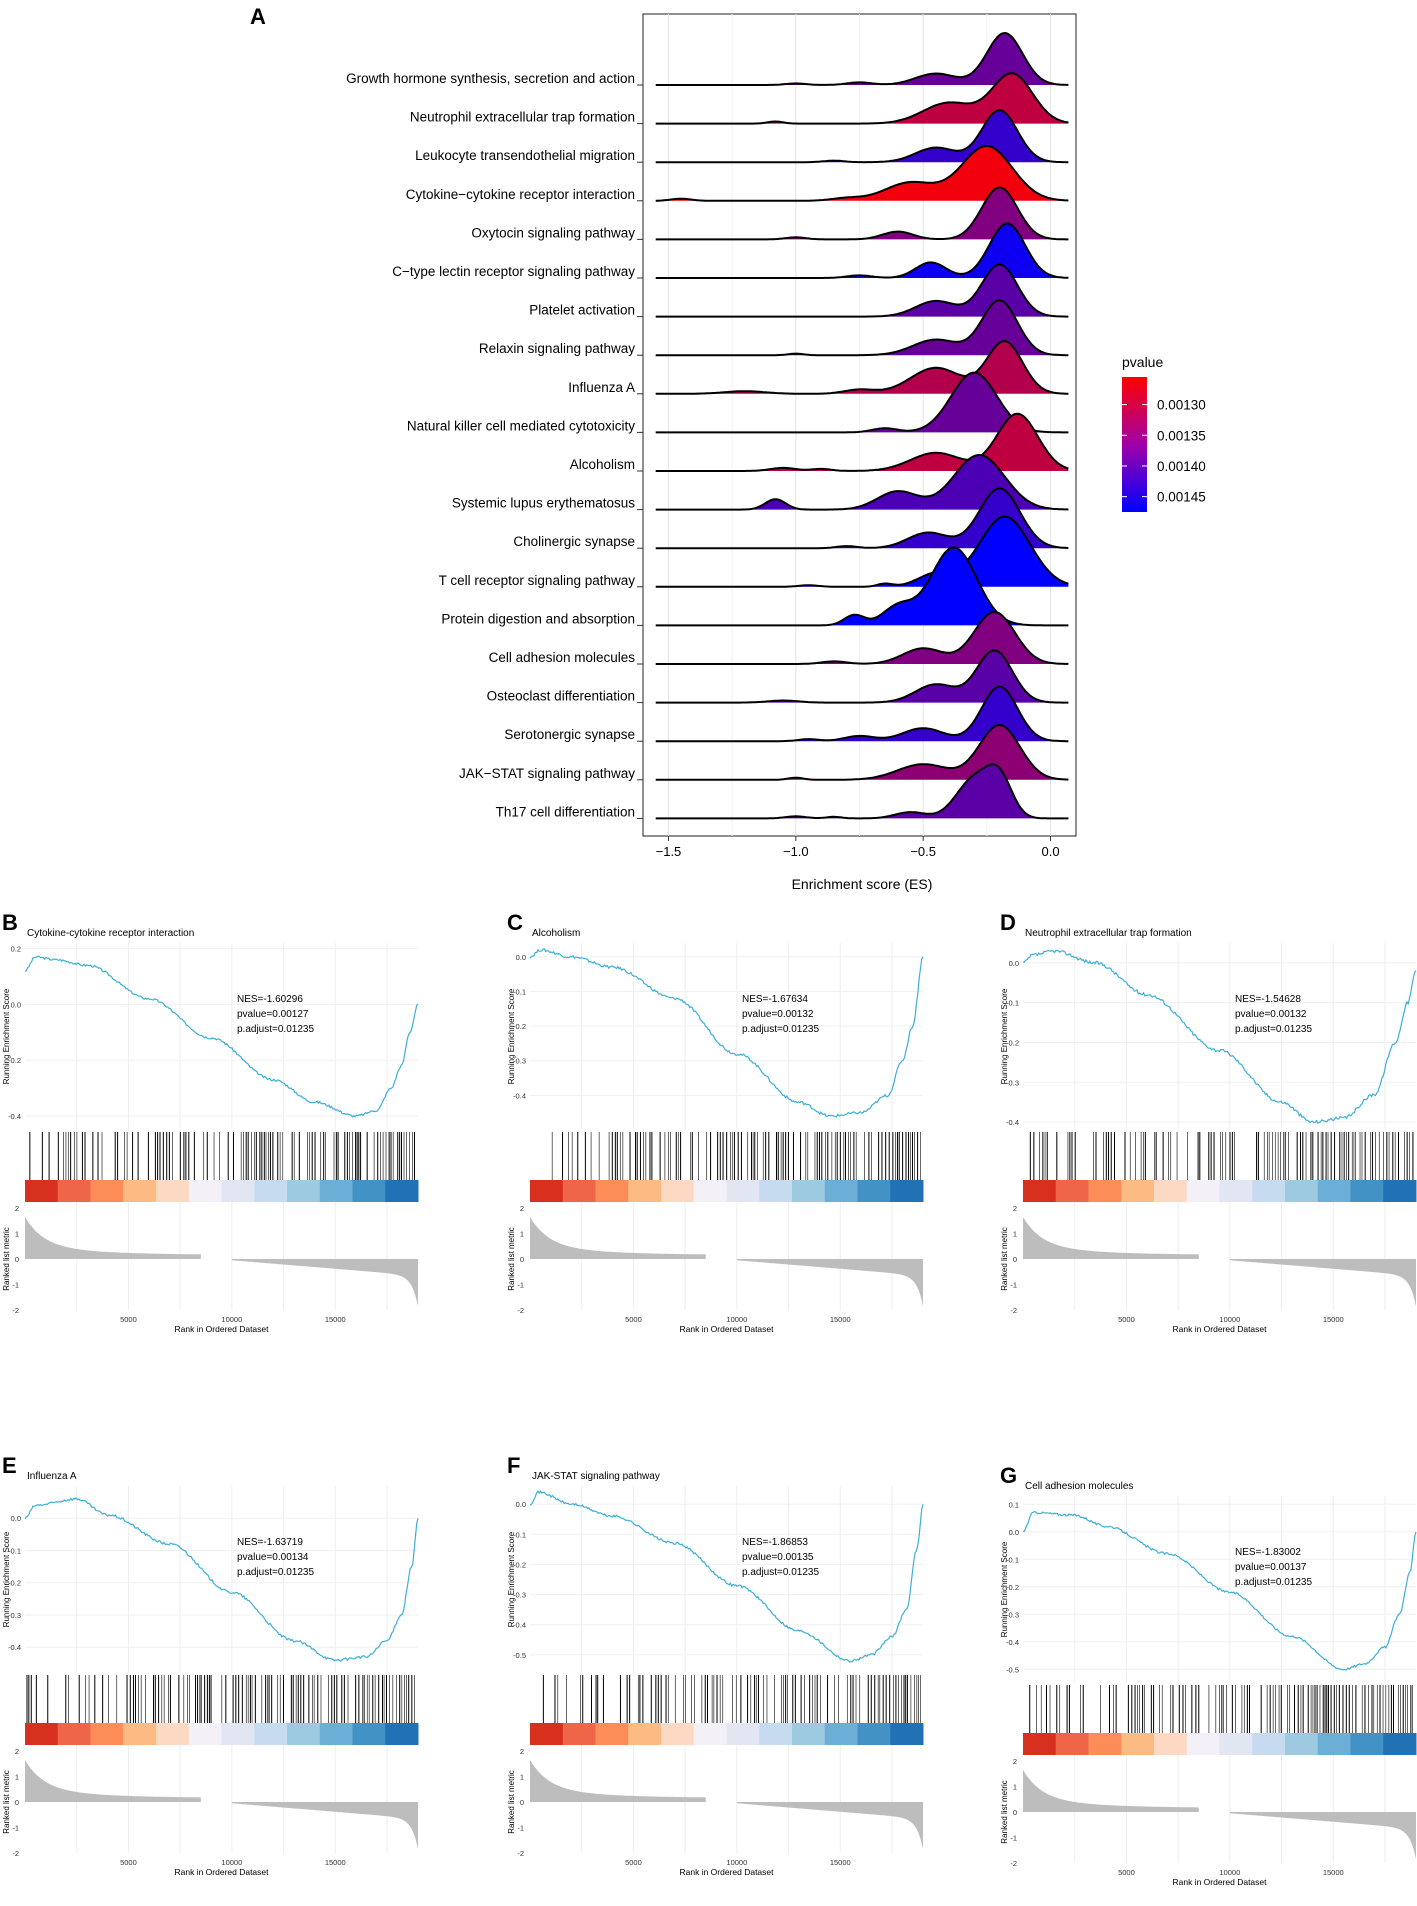  What do you see at coordinates (1181, 435) in the screenshot?
I see `legend-label: 0.00135` at bounding box center [1181, 435].